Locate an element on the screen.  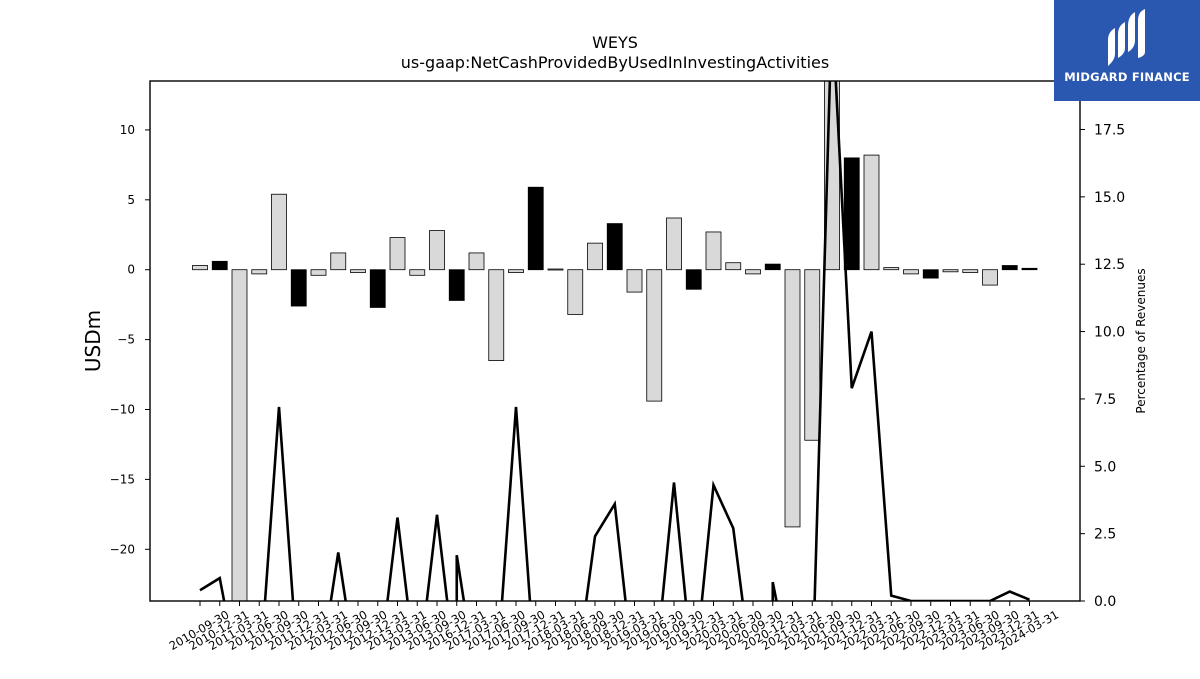
left-tick-label: −15 is located at coordinates (122, 479).